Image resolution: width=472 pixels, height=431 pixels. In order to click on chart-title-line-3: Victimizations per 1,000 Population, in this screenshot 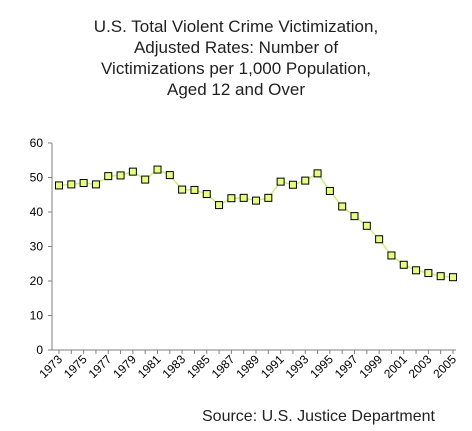, I will do `click(236, 68)`.